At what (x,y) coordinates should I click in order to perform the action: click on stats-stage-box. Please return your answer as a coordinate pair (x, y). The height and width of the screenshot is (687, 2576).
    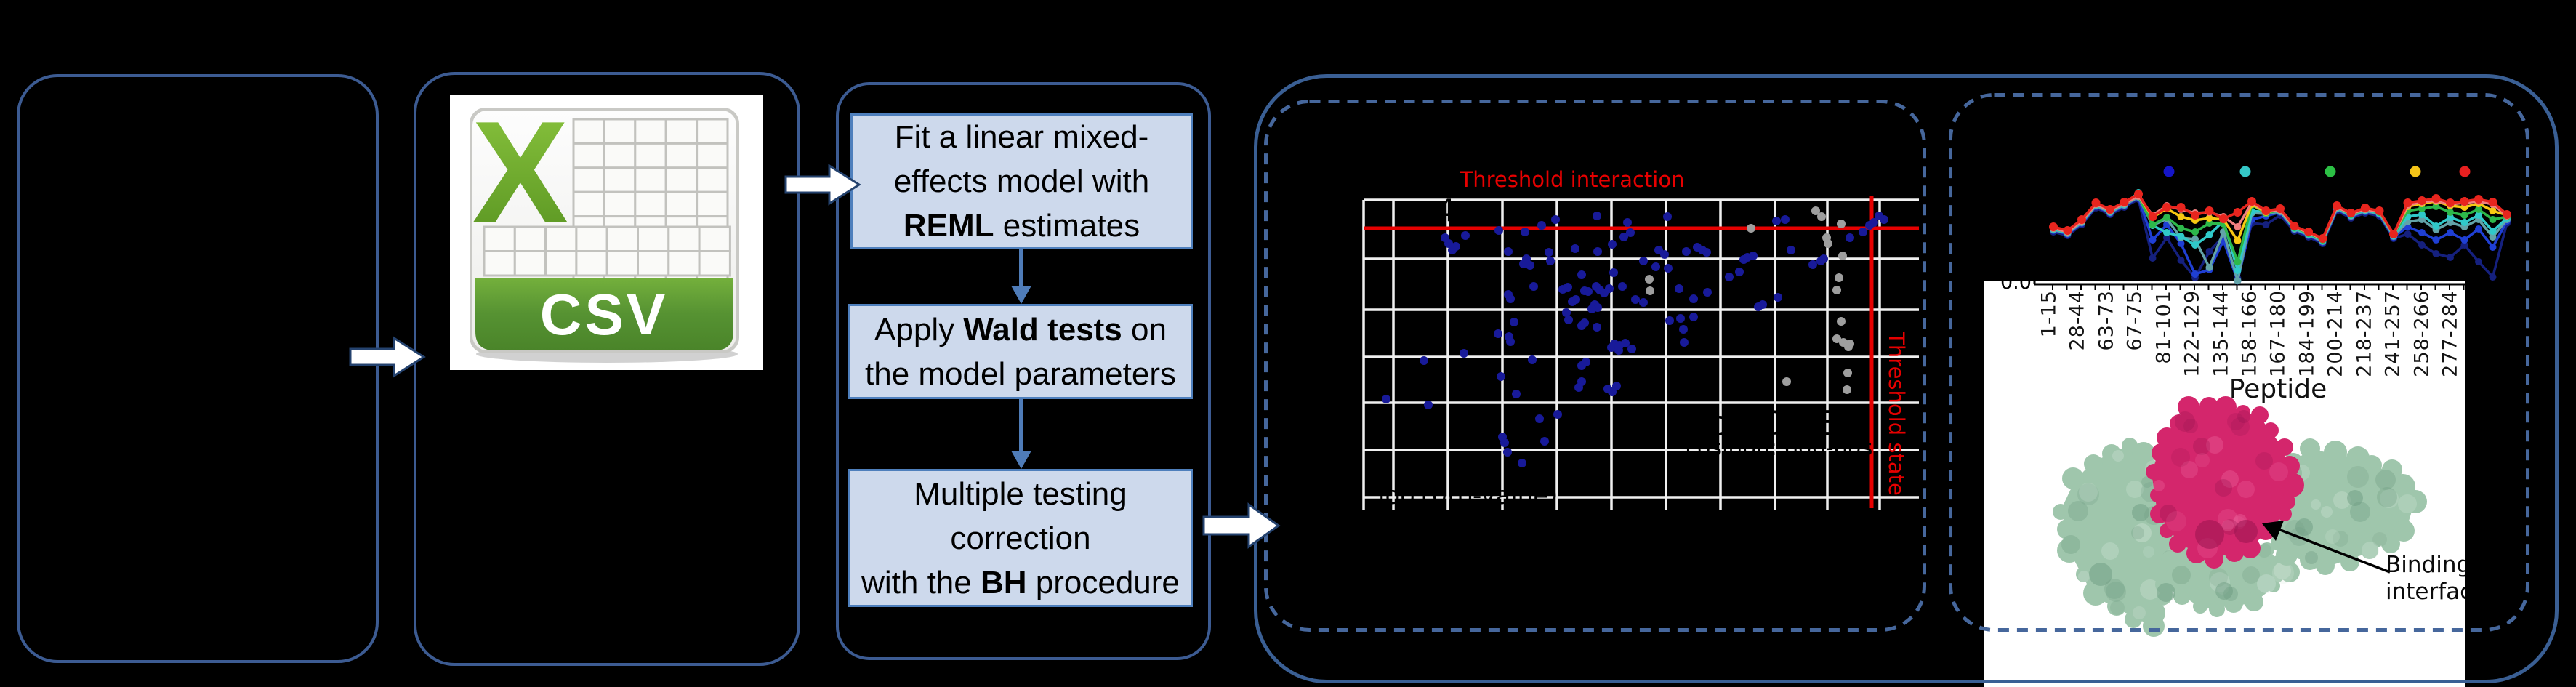
    Looking at the image, I should click on (1023, 371).